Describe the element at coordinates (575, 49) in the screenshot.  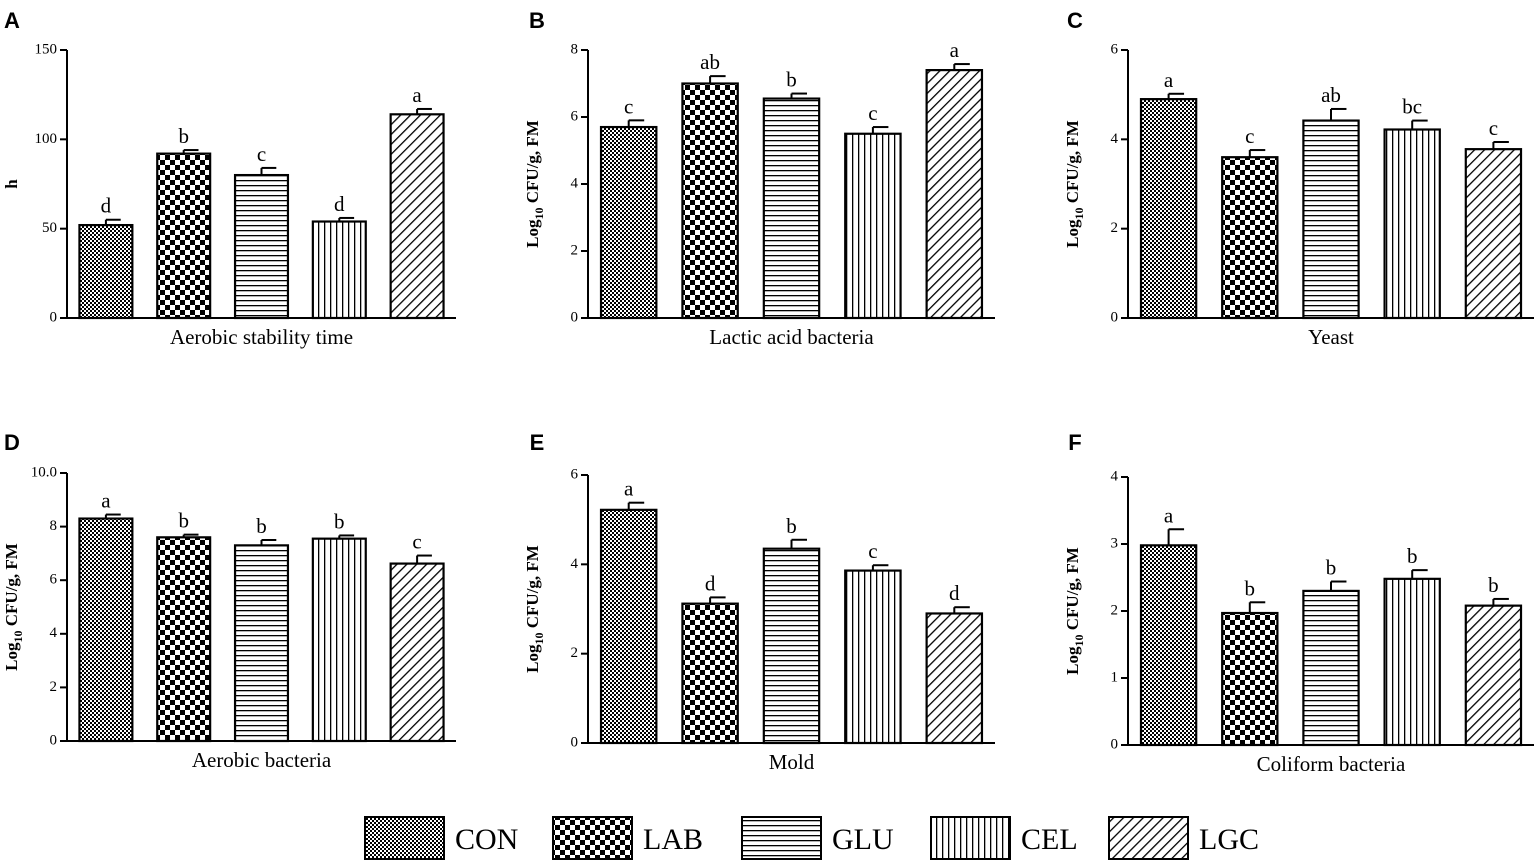
I see `y-tick-label: 8` at that location.